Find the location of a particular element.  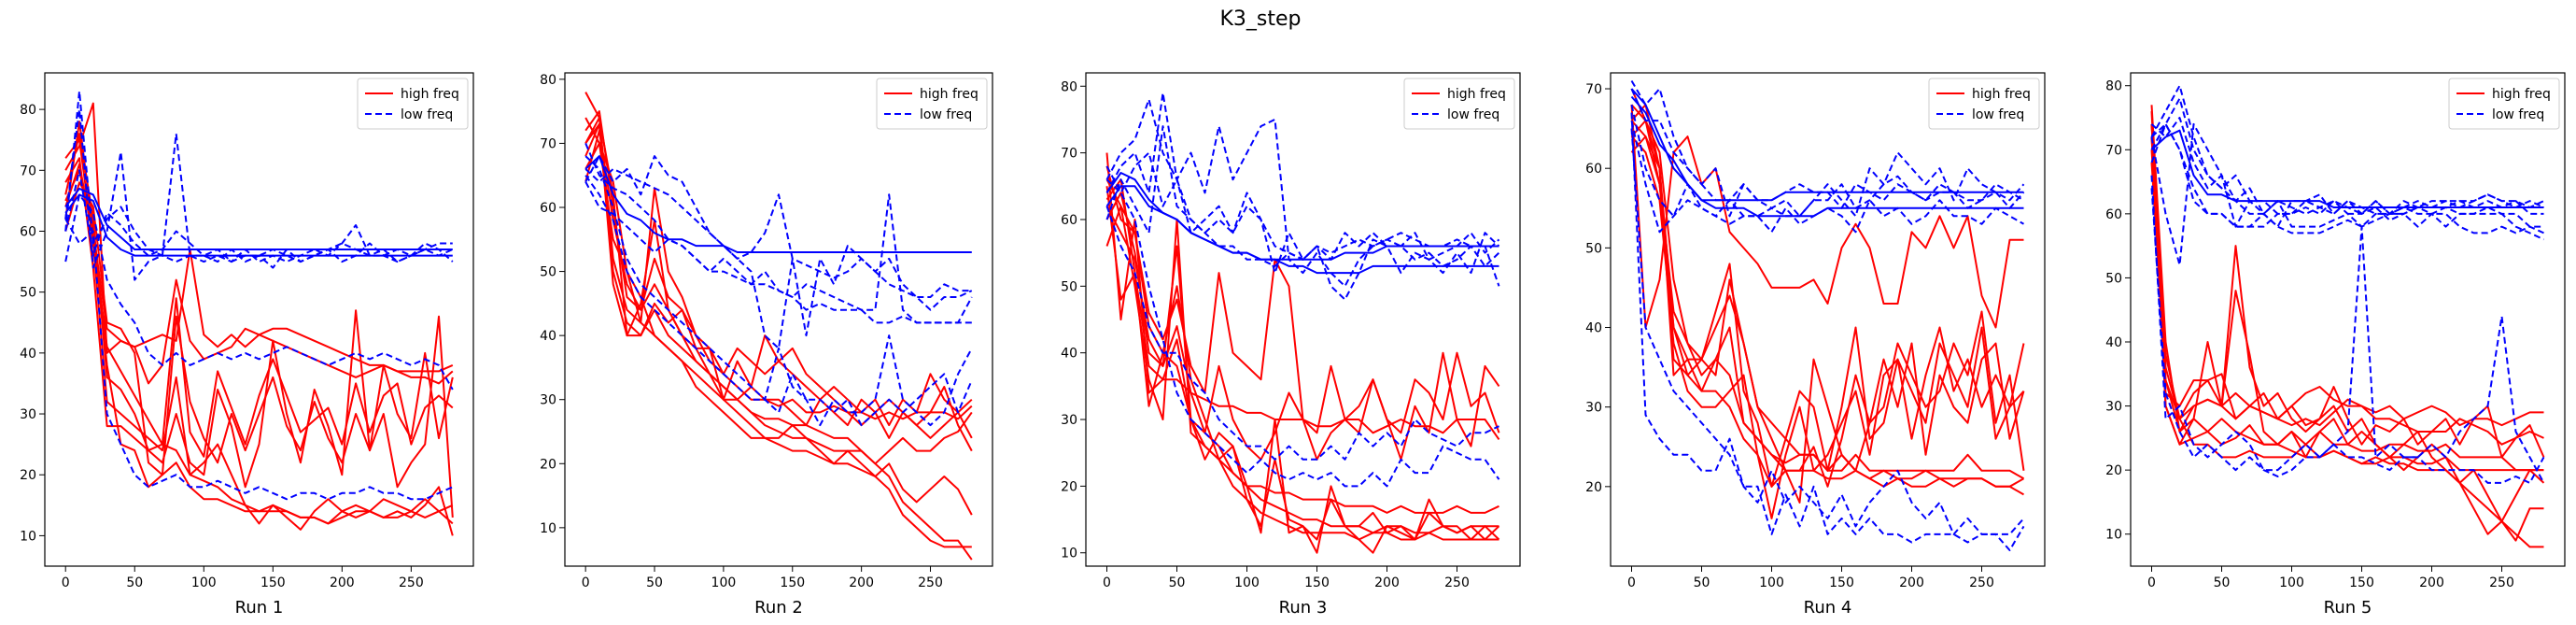

x-axis-label: Run 3 is located at coordinates (1303, 608).